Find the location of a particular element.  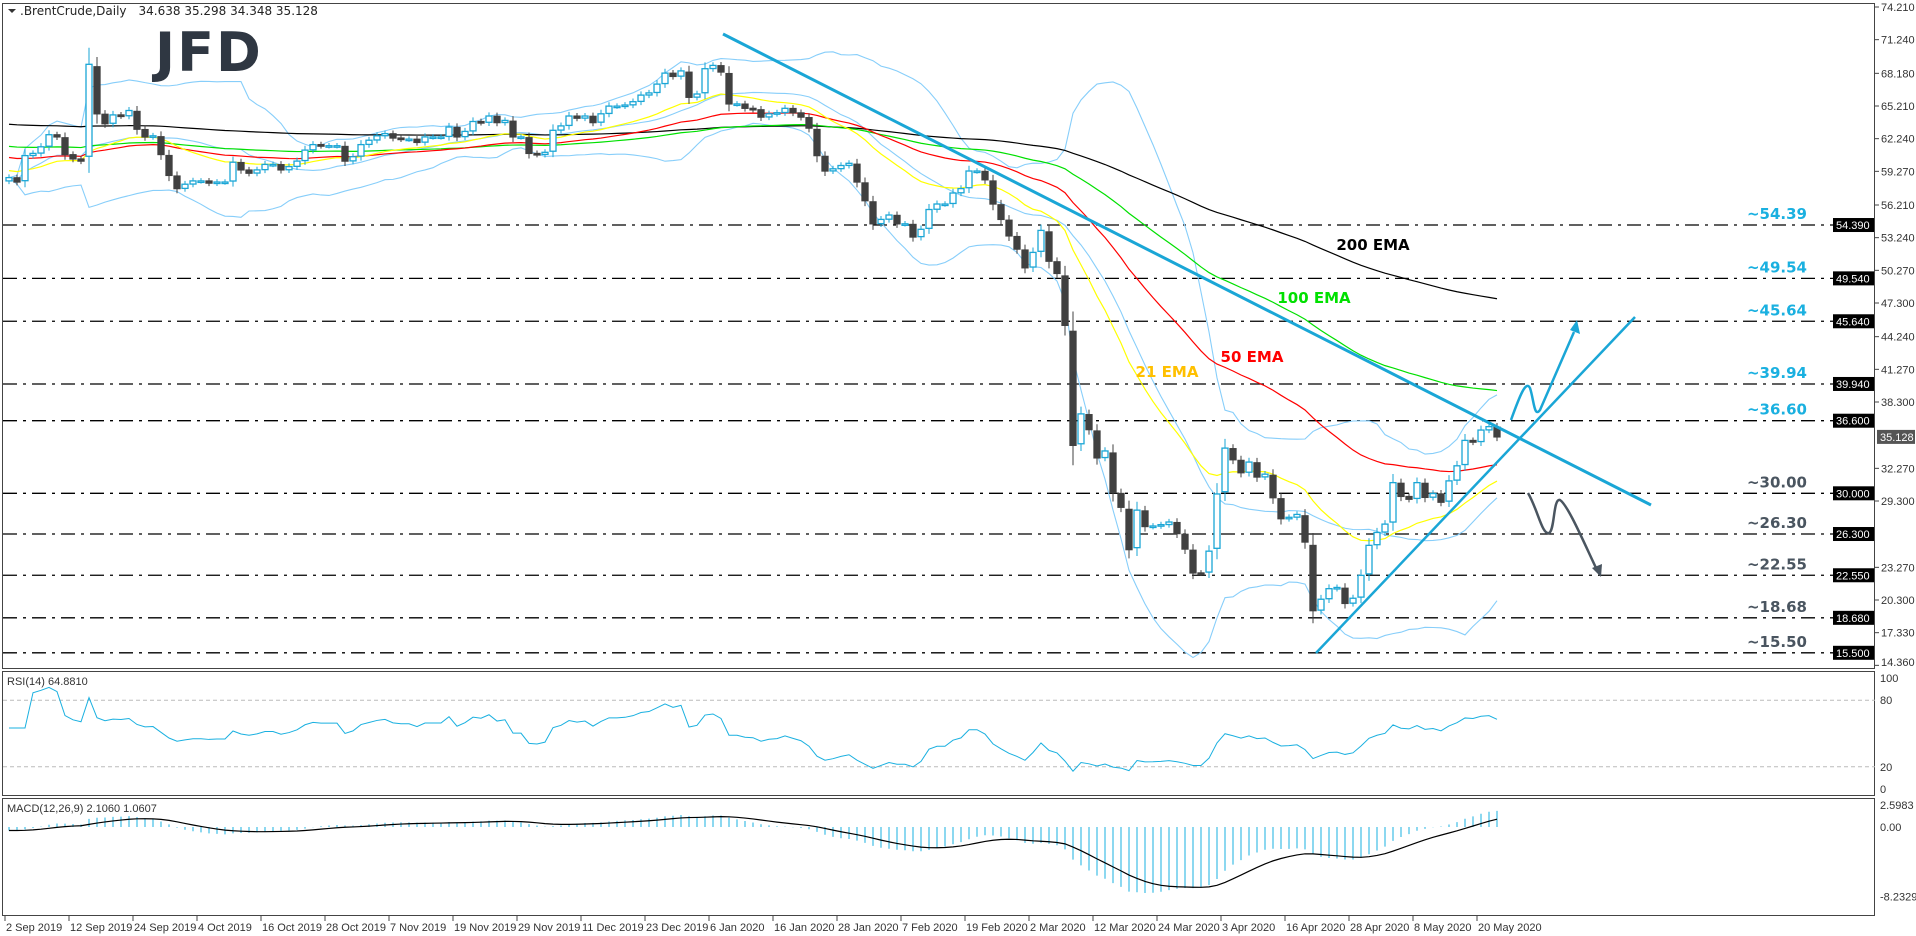

level-label: ~36.60 is located at coordinates (1777, 410).